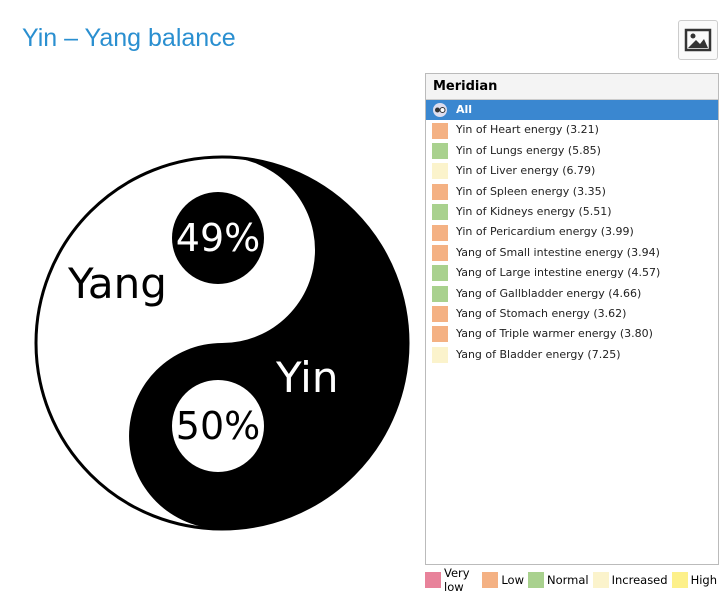  Describe the element at coordinates (218, 238) in the screenshot. I see `yang-percent: 49%` at that location.